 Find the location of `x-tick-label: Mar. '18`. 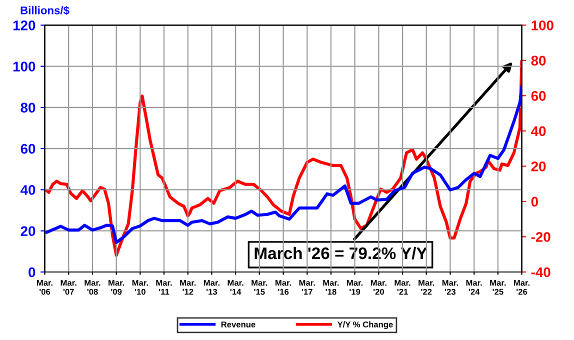

x-tick-label: Mar. '18 is located at coordinates (331, 287).